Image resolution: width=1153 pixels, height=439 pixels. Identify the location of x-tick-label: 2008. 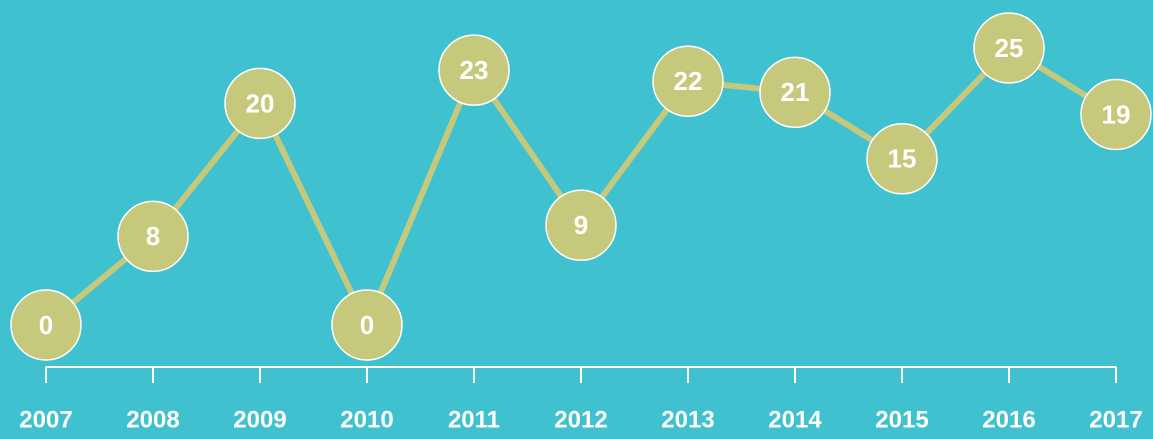
(152, 419).